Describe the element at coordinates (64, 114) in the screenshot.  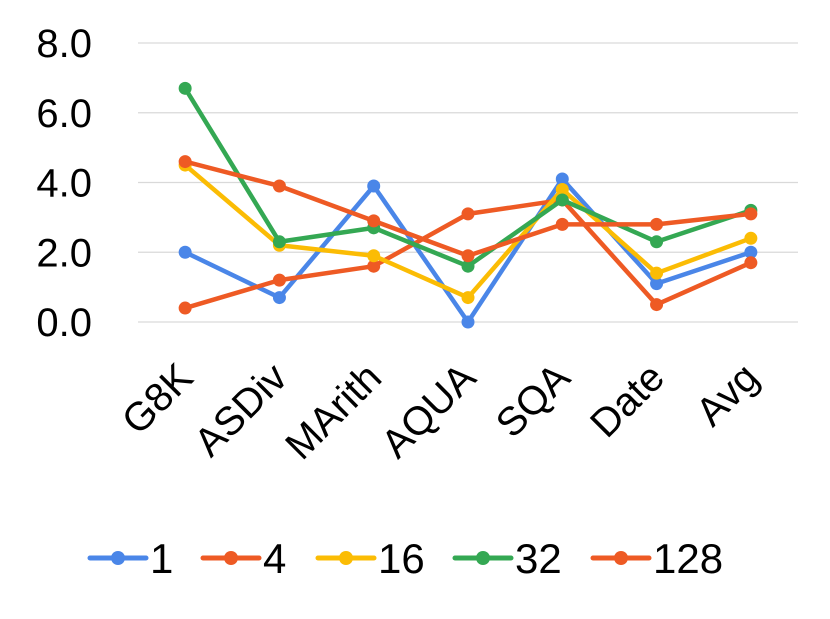
I see `y-tick-label: 6.0` at that location.